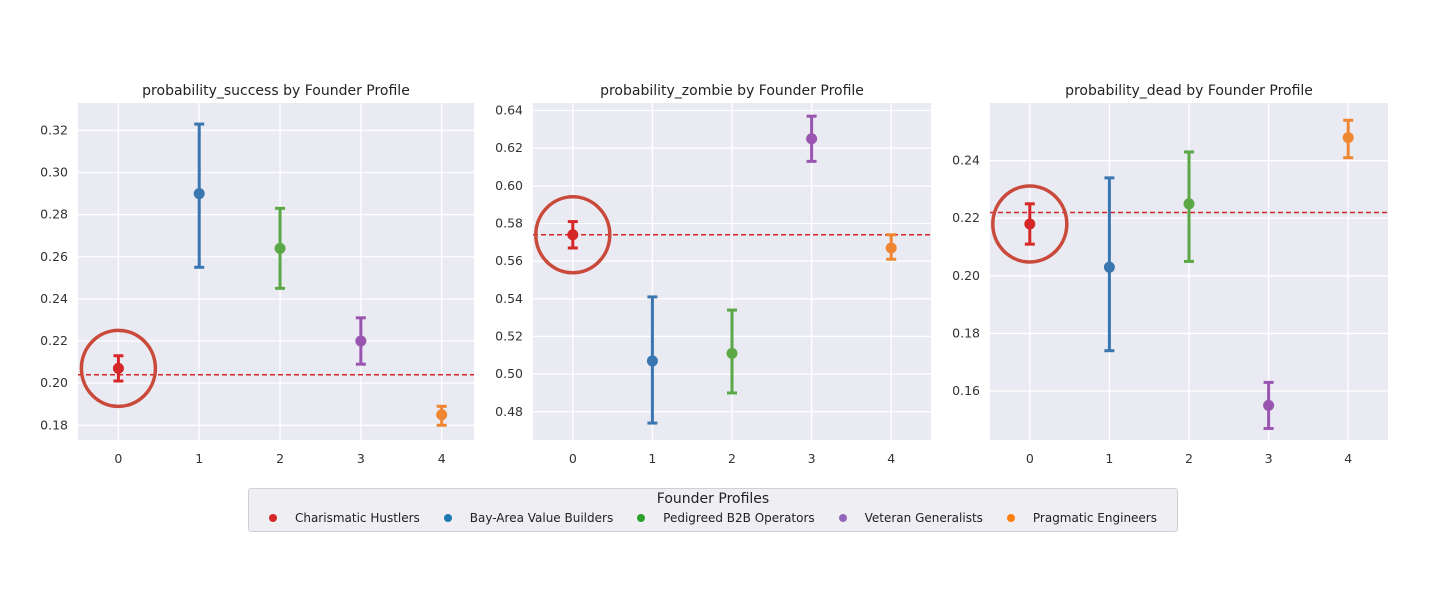 The width and height of the screenshot is (1450, 594). Describe the element at coordinates (1094, 518) in the screenshot. I see `legend-label: Pragmatic Engineers` at that location.